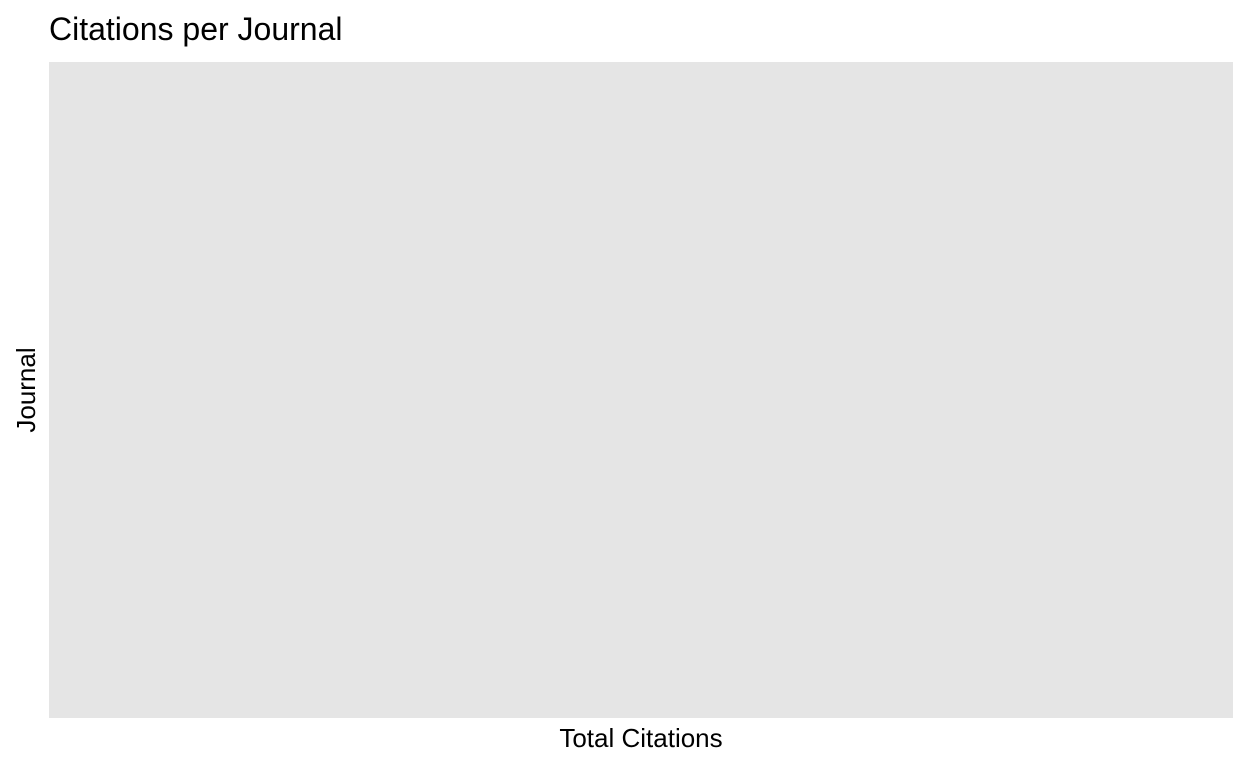 The width and height of the screenshot is (1248, 768). I want to click on y-axis-title: Journal, so click(26, 390).